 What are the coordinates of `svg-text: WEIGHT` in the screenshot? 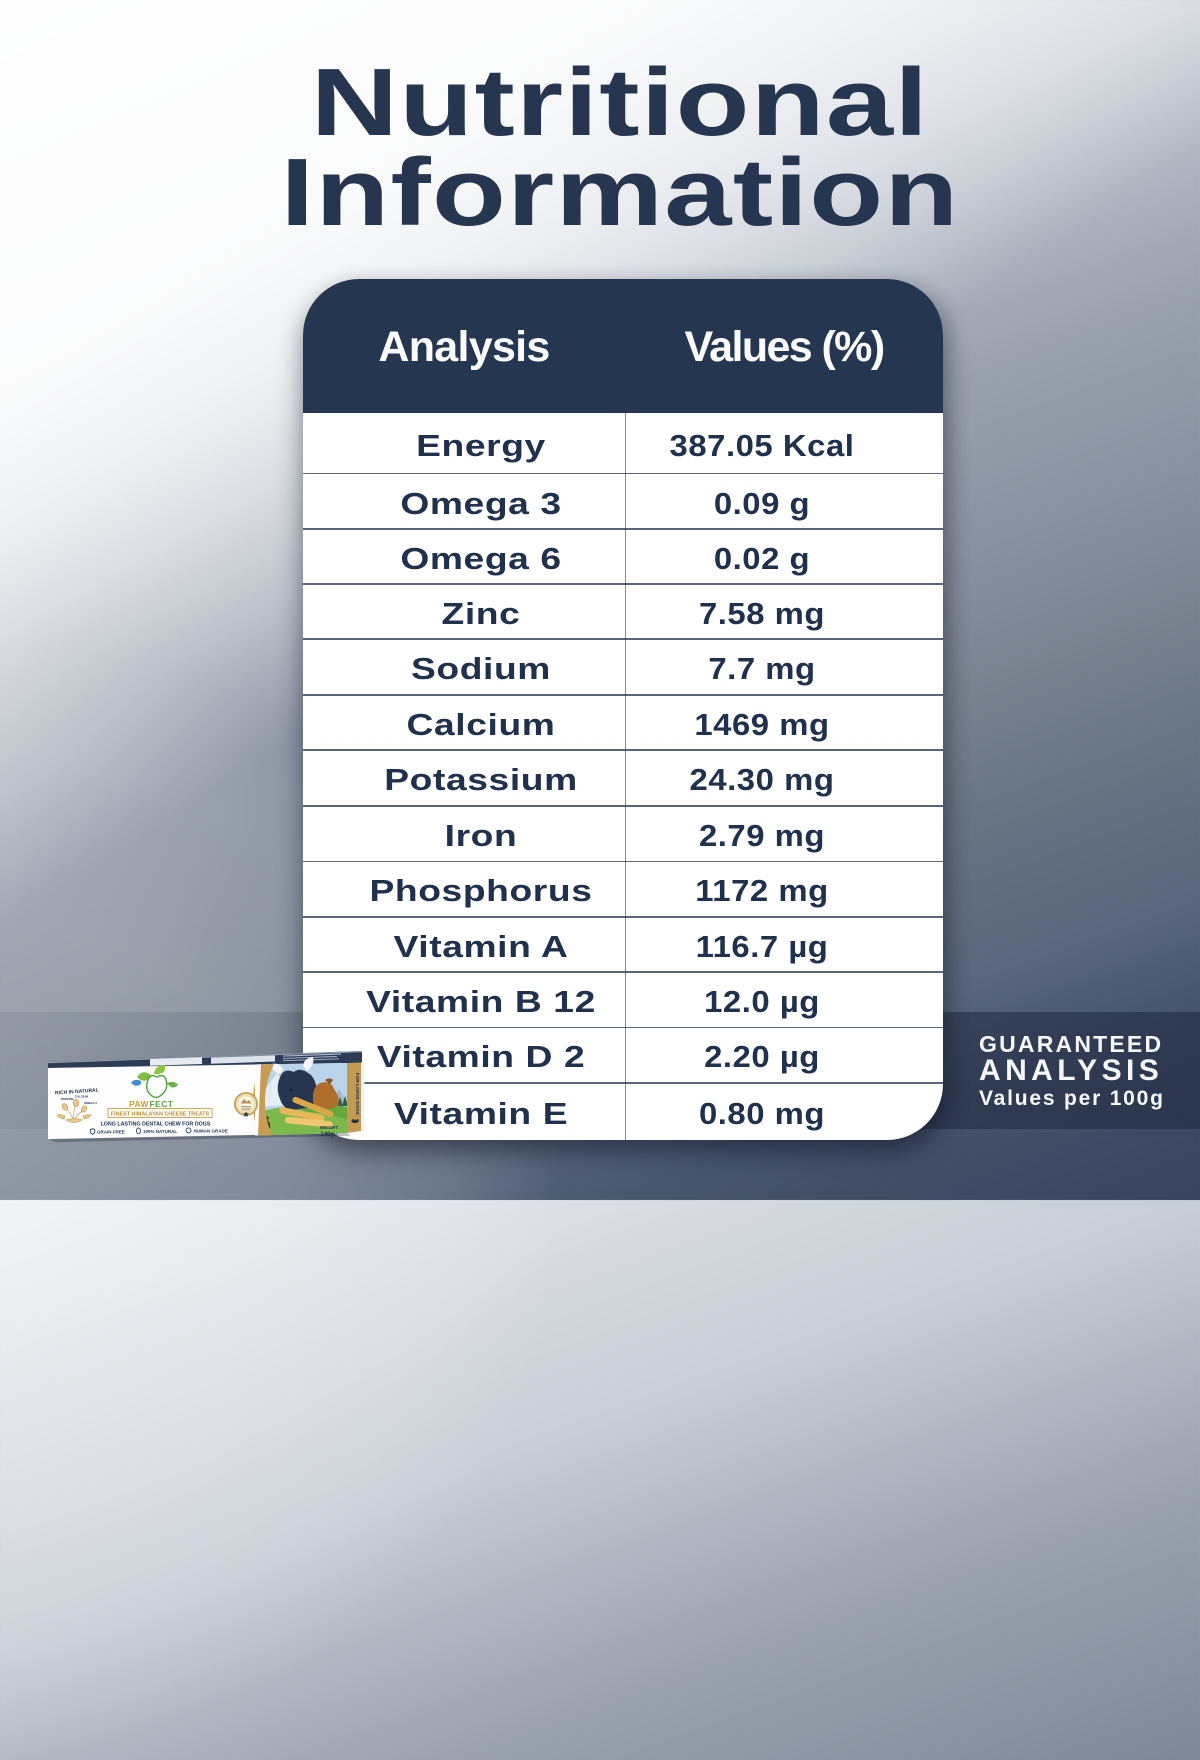 It's located at (329, 1127).